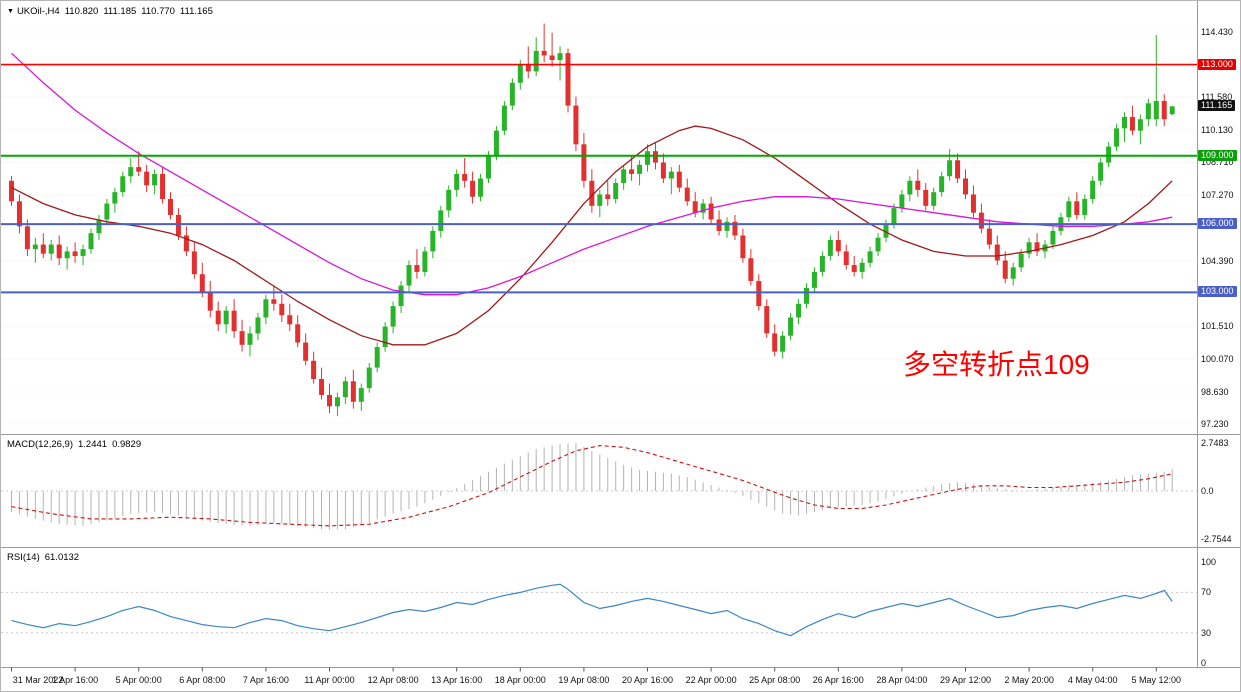  What do you see at coordinates (996, 364) in the screenshot?
I see `chart-annotation-text: 多空转折点109` at bounding box center [996, 364].